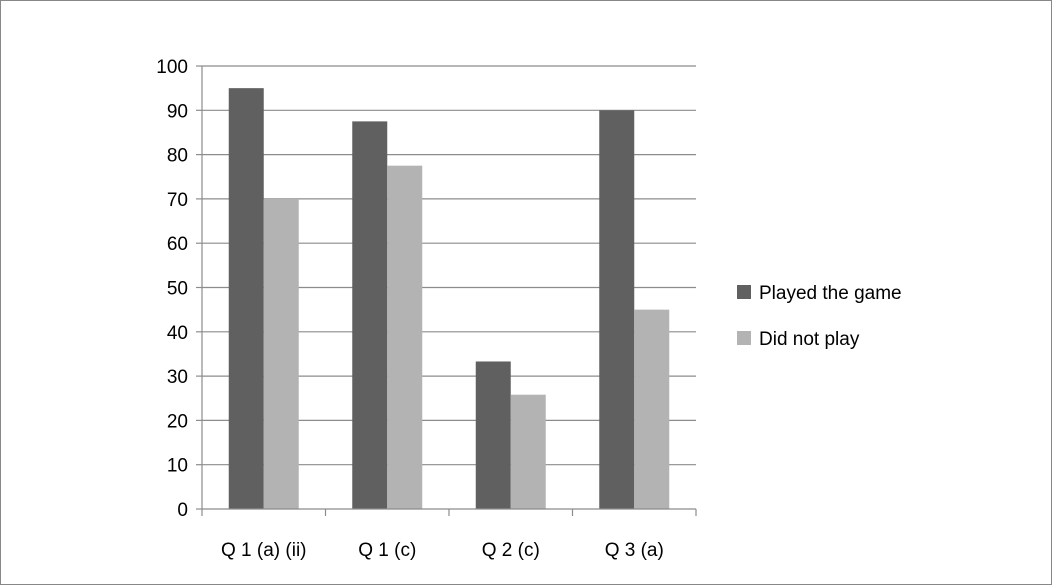 The image size is (1052, 585). I want to click on y-tick-label: 10, so click(177, 466).